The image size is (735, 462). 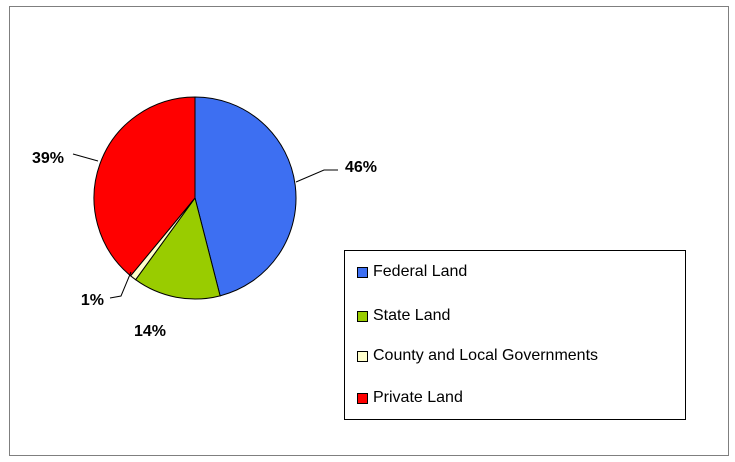 What do you see at coordinates (412, 315) in the screenshot?
I see `legend-label-state-land: State Land` at bounding box center [412, 315].